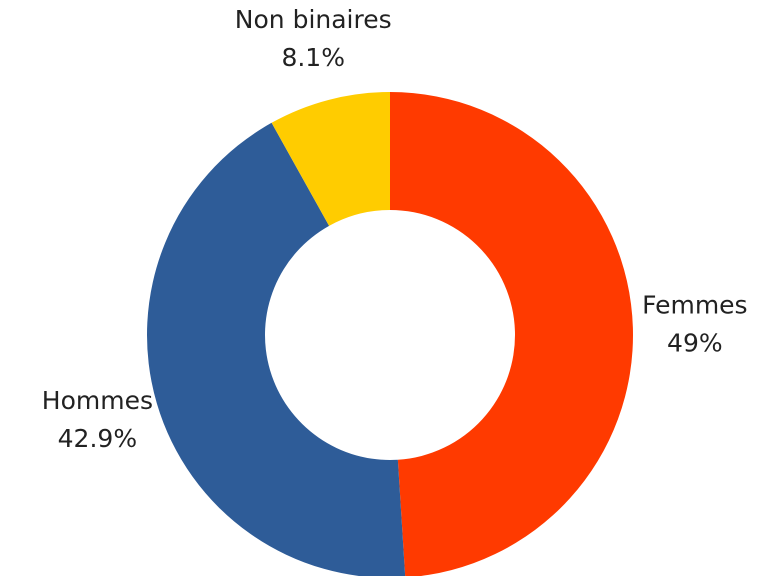 This screenshot has height=576, width=768. Describe the element at coordinates (695, 342) in the screenshot. I see `slice-value-label: 49%` at that location.